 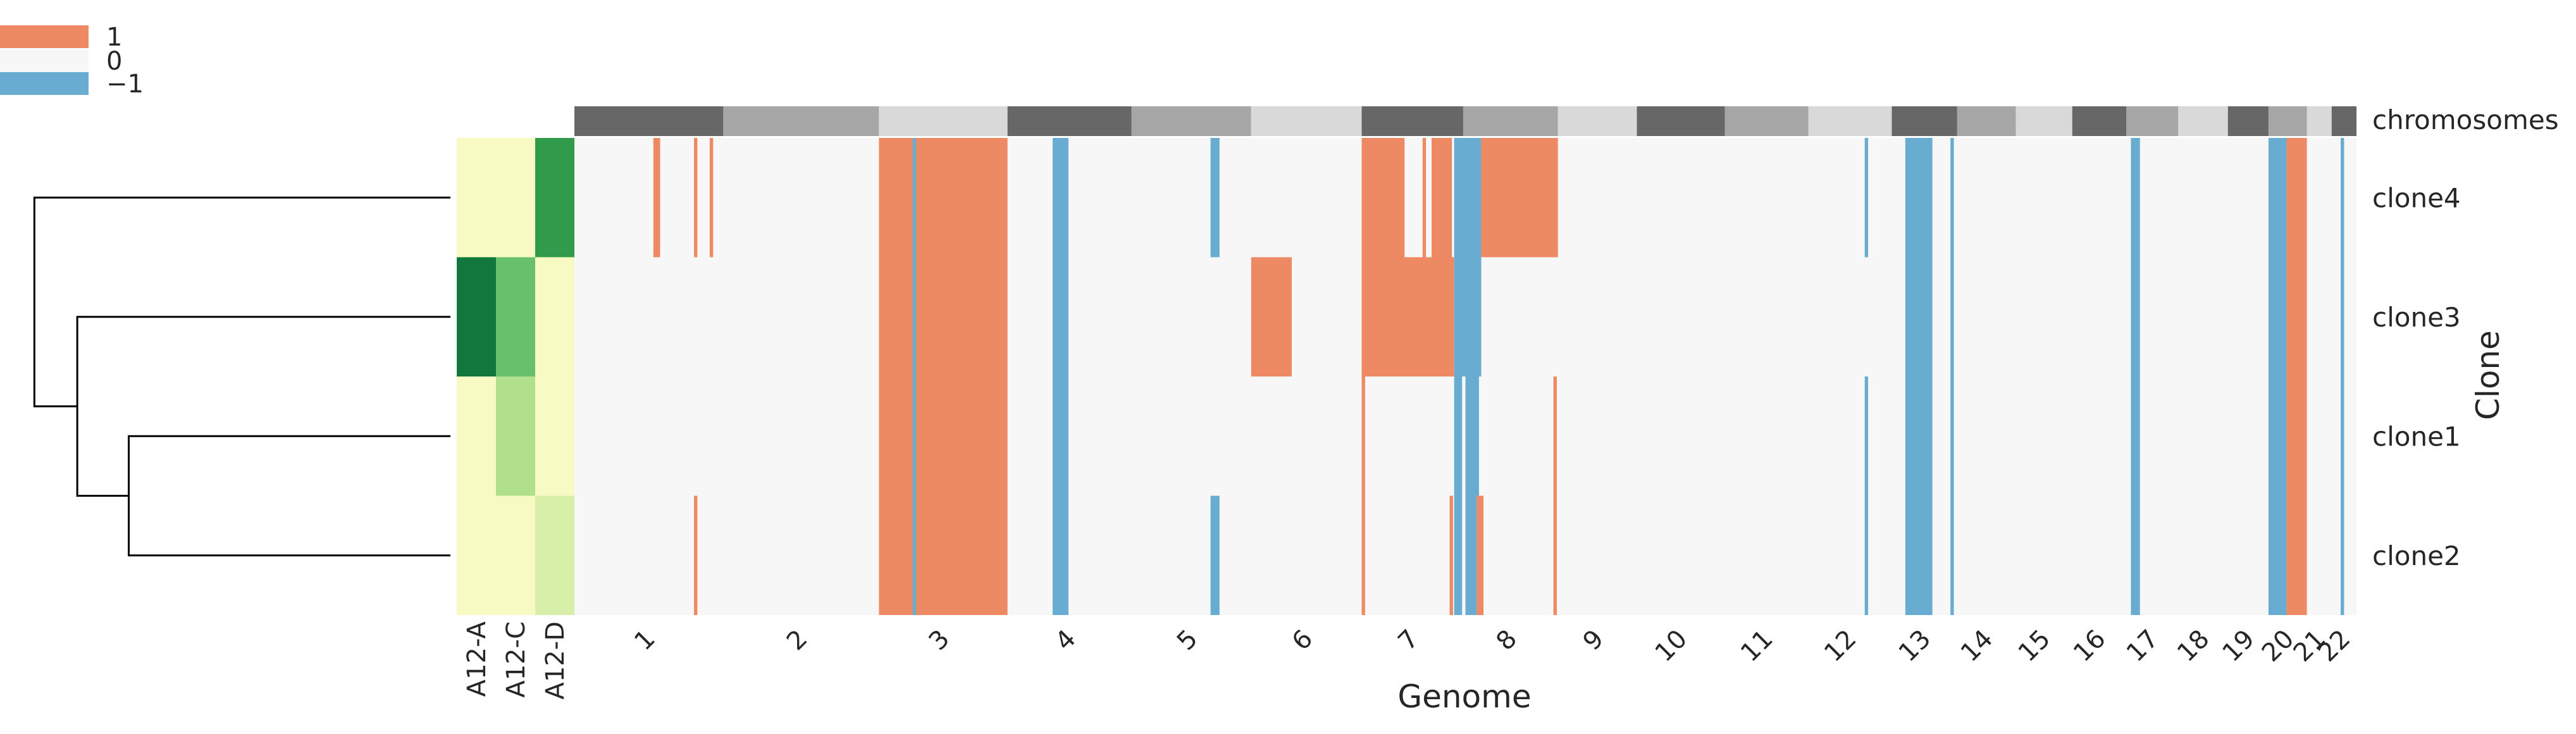 What do you see at coordinates (516, 660) in the screenshot?
I see `sample-tick-label: A12-C` at bounding box center [516, 660].